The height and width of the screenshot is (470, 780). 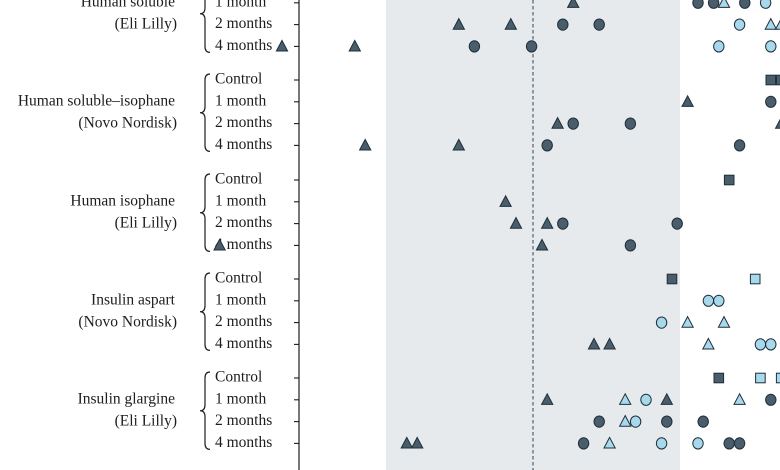 I want to click on group-product-label: Insulin aspart, so click(x=133, y=299).